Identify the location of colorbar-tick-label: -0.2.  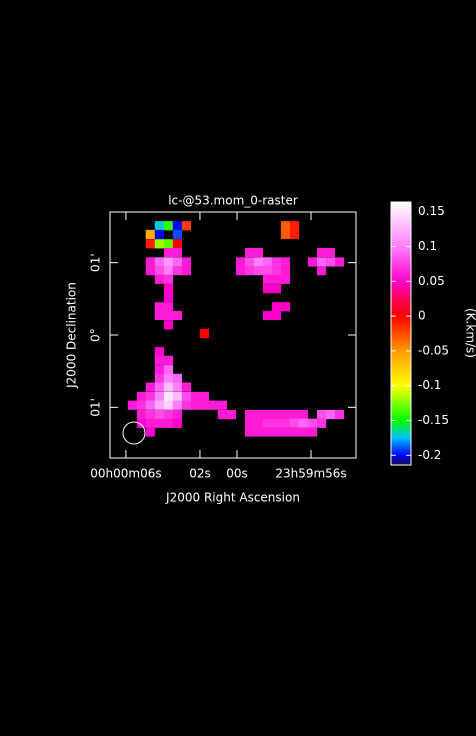
(429, 455).